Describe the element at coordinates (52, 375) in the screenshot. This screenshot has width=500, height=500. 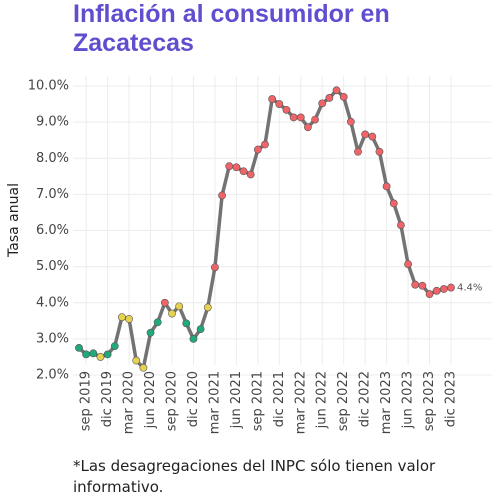
I see `y-tick-label: 2.0%` at that location.